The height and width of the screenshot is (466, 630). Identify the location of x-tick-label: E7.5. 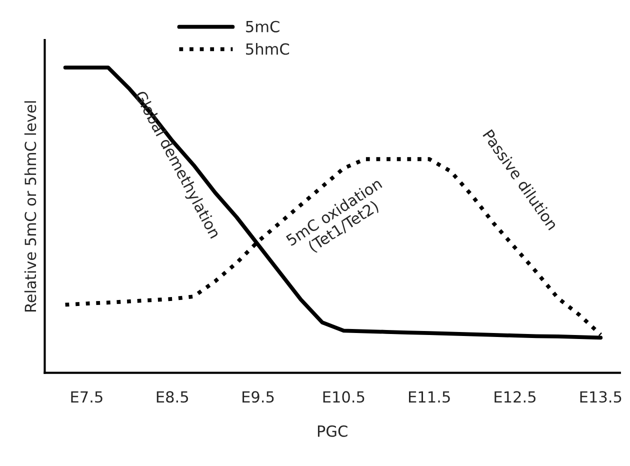
(86, 397).